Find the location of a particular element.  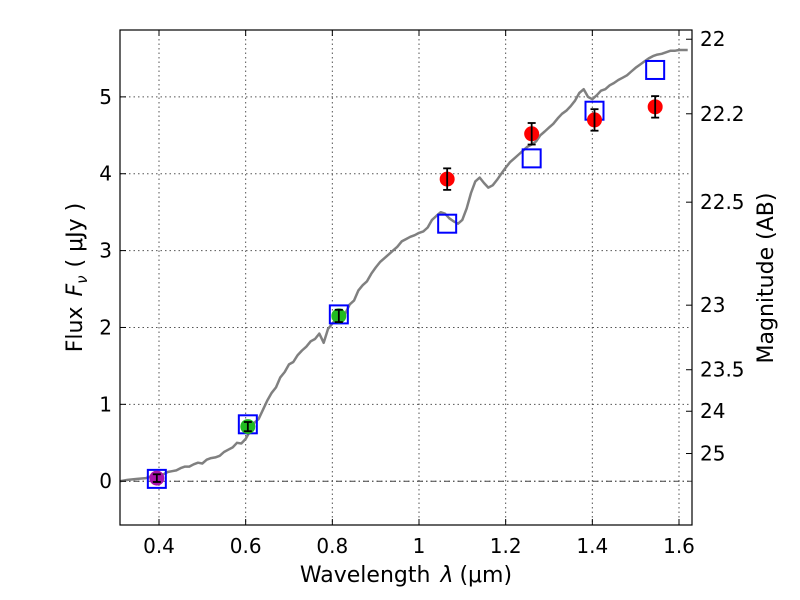

x-axis-title: Wavelength λ (μm) is located at coordinates (406, 575).